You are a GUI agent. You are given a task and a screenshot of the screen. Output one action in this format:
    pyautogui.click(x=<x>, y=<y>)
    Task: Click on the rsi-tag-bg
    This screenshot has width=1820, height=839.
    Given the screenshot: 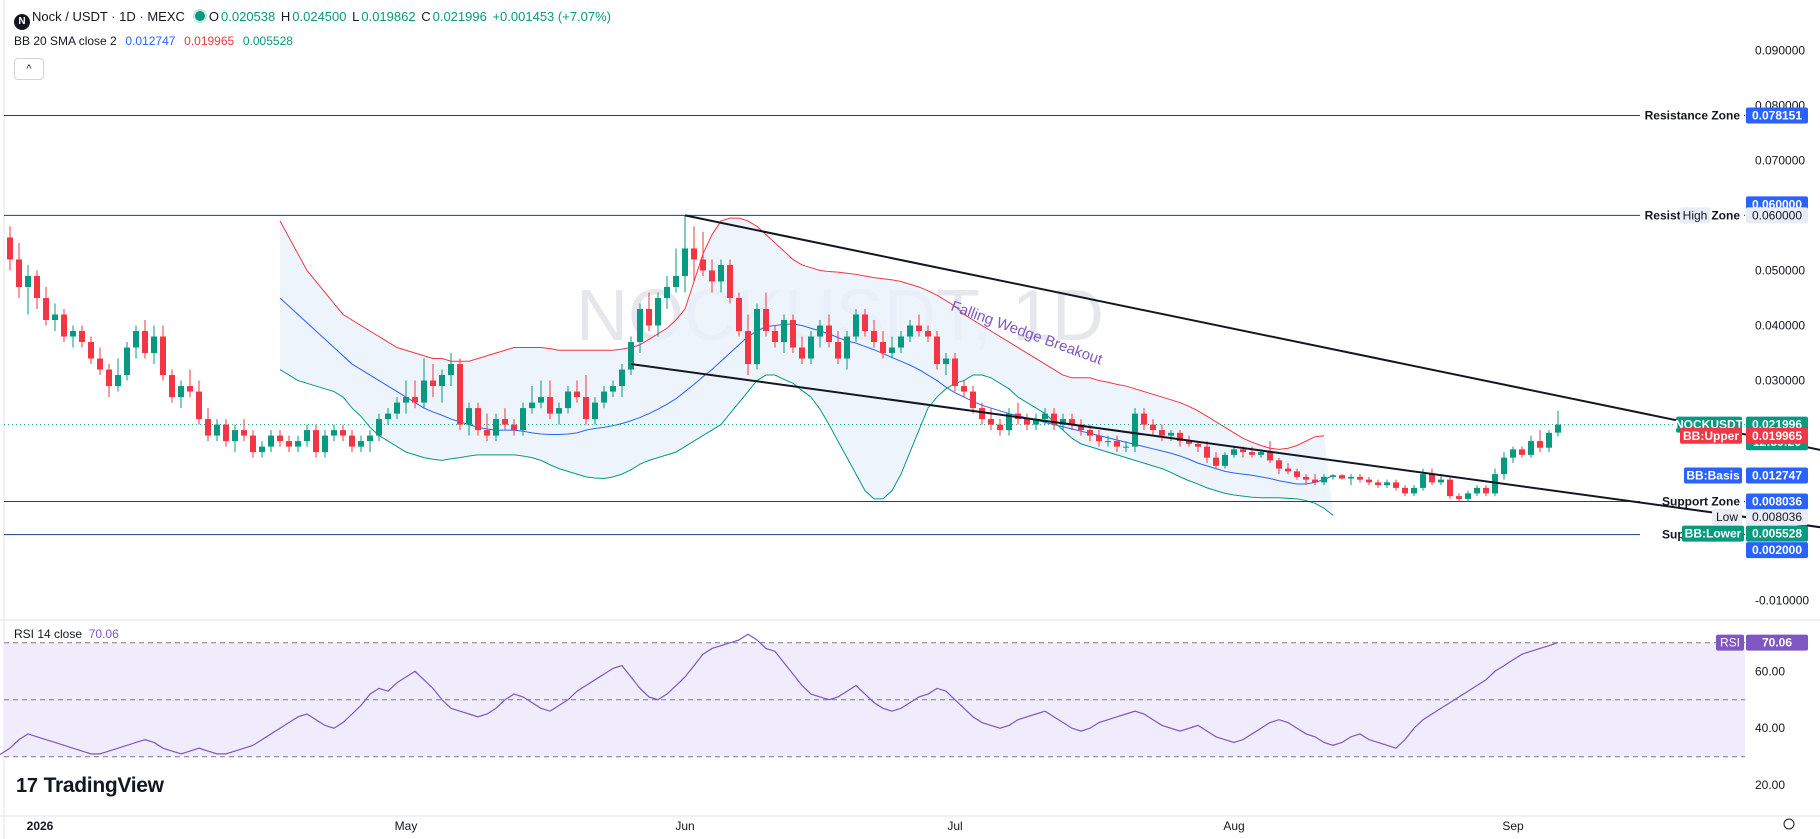 What is the action you would take?
    pyautogui.click(x=1730, y=642)
    